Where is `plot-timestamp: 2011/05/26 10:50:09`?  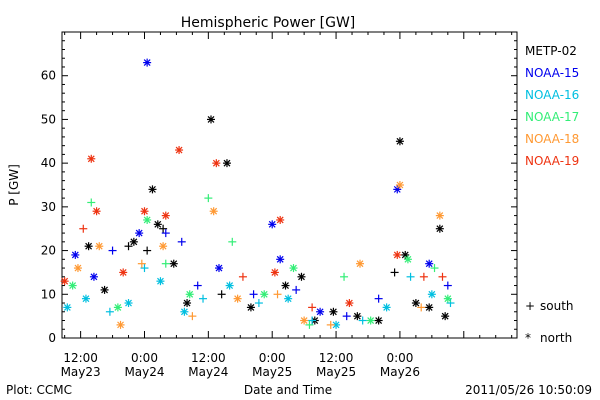 plot-timestamp: 2011/05/26 10:50:09 is located at coordinates (528, 390).